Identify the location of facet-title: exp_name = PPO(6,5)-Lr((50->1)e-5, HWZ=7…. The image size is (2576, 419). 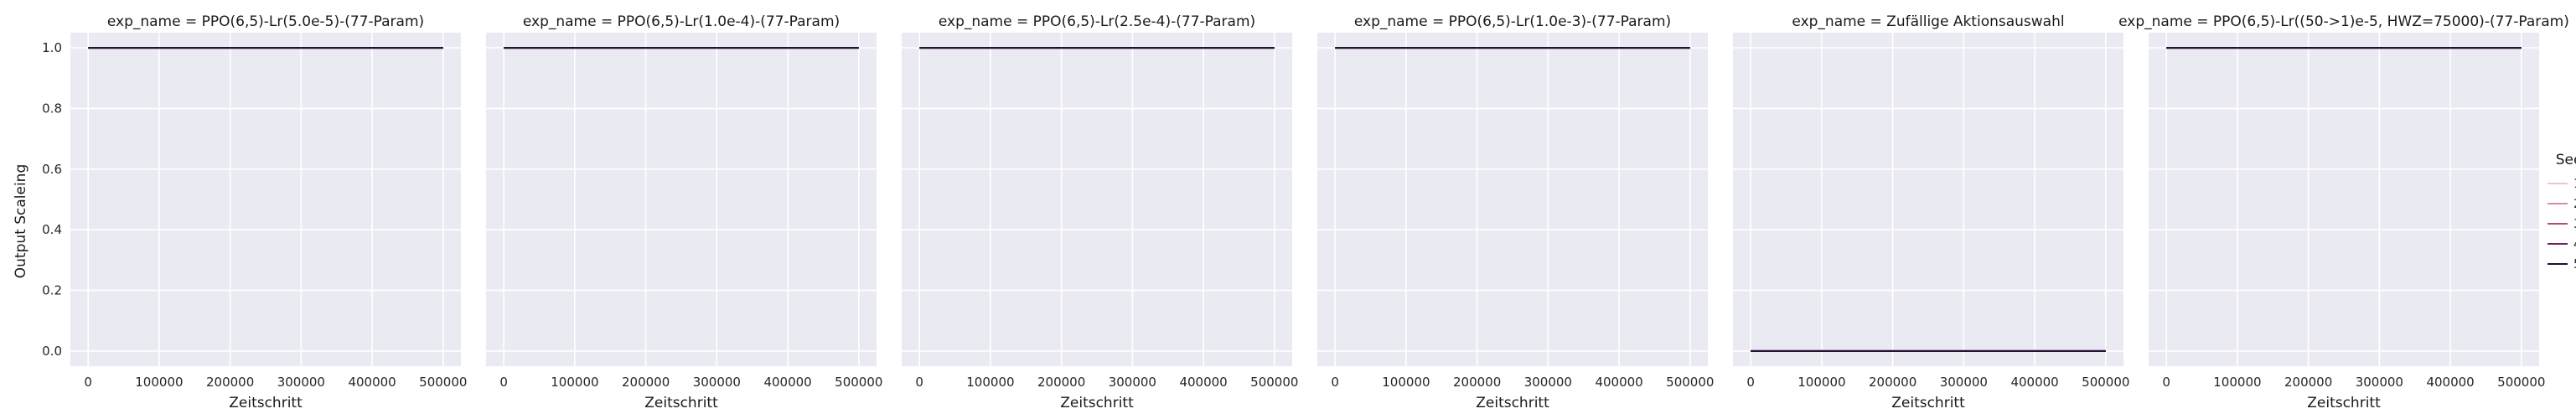
(2343, 21).